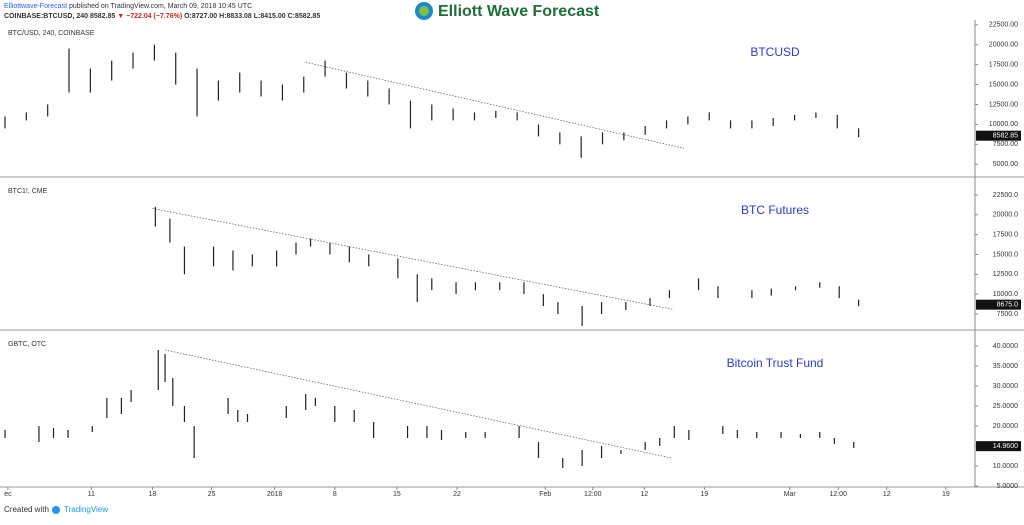 The height and width of the screenshot is (525, 1024). Describe the element at coordinates (1005, 294) in the screenshot. I see `y-tick-label: 10000.0` at that location.